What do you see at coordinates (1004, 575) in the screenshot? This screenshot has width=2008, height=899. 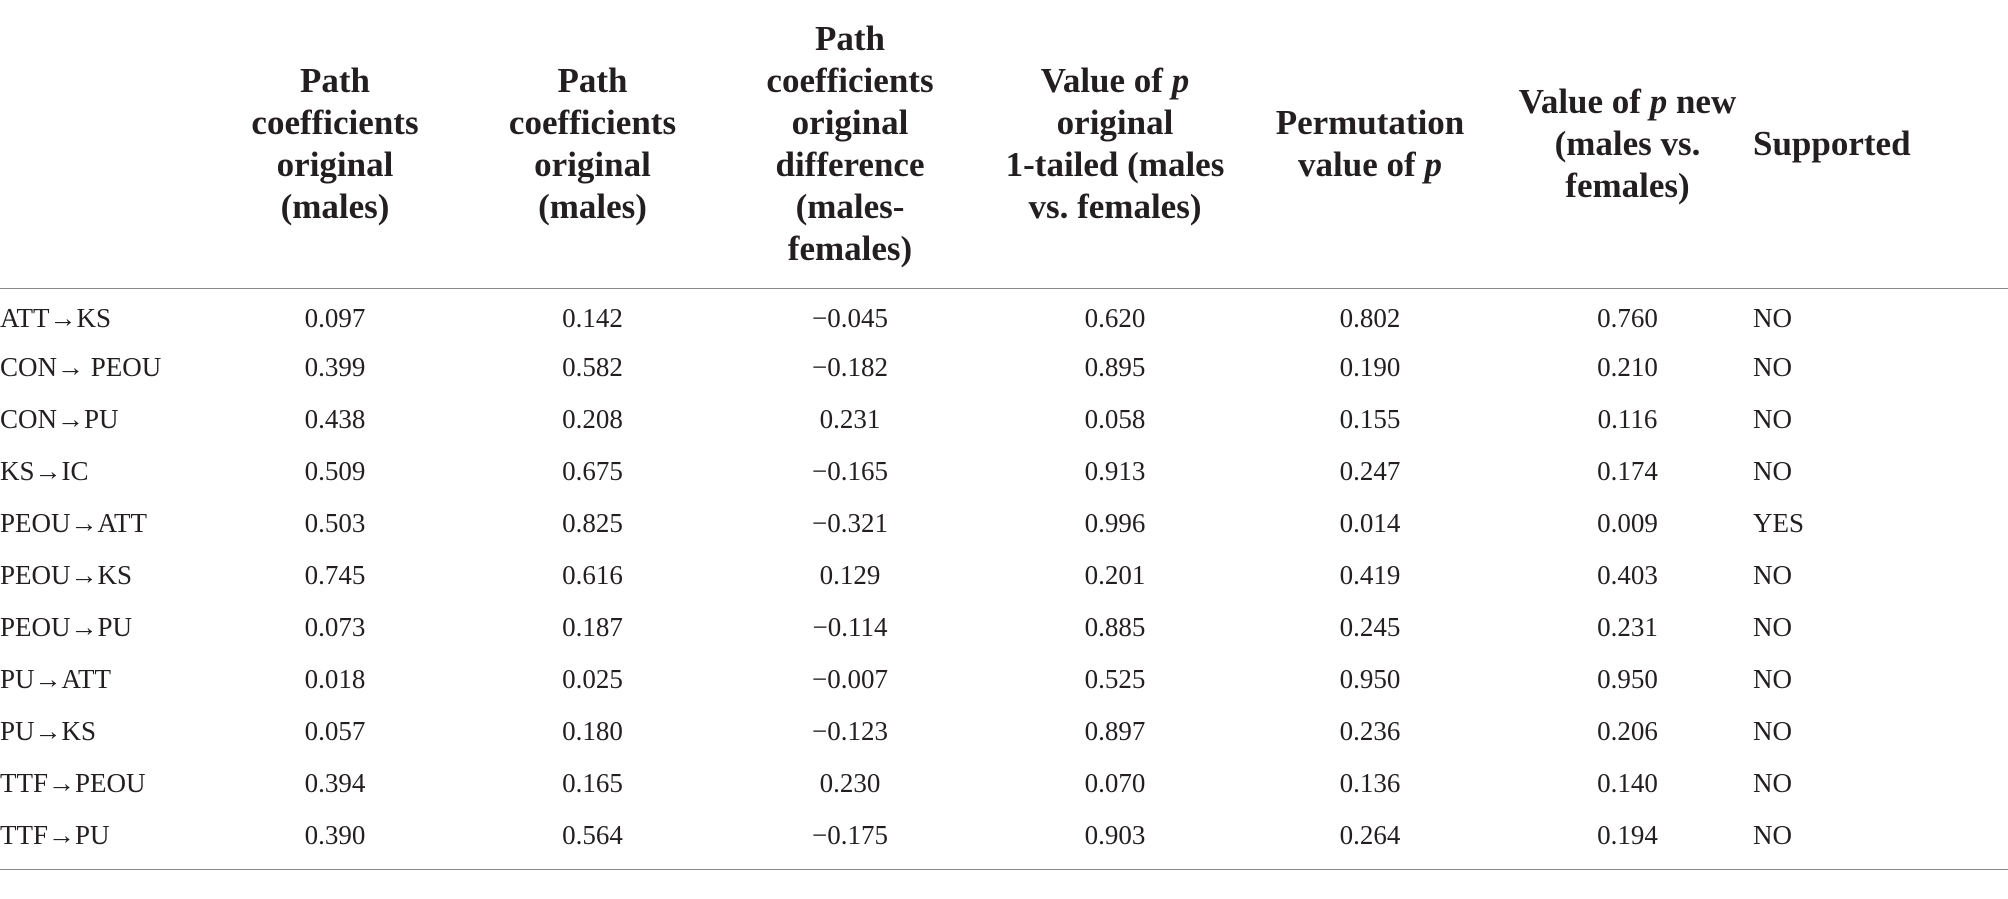 I see `table-row: PEOU→KS 0.745 0.616 0.129 0.201 0.419 0.403 NO` at bounding box center [1004, 575].